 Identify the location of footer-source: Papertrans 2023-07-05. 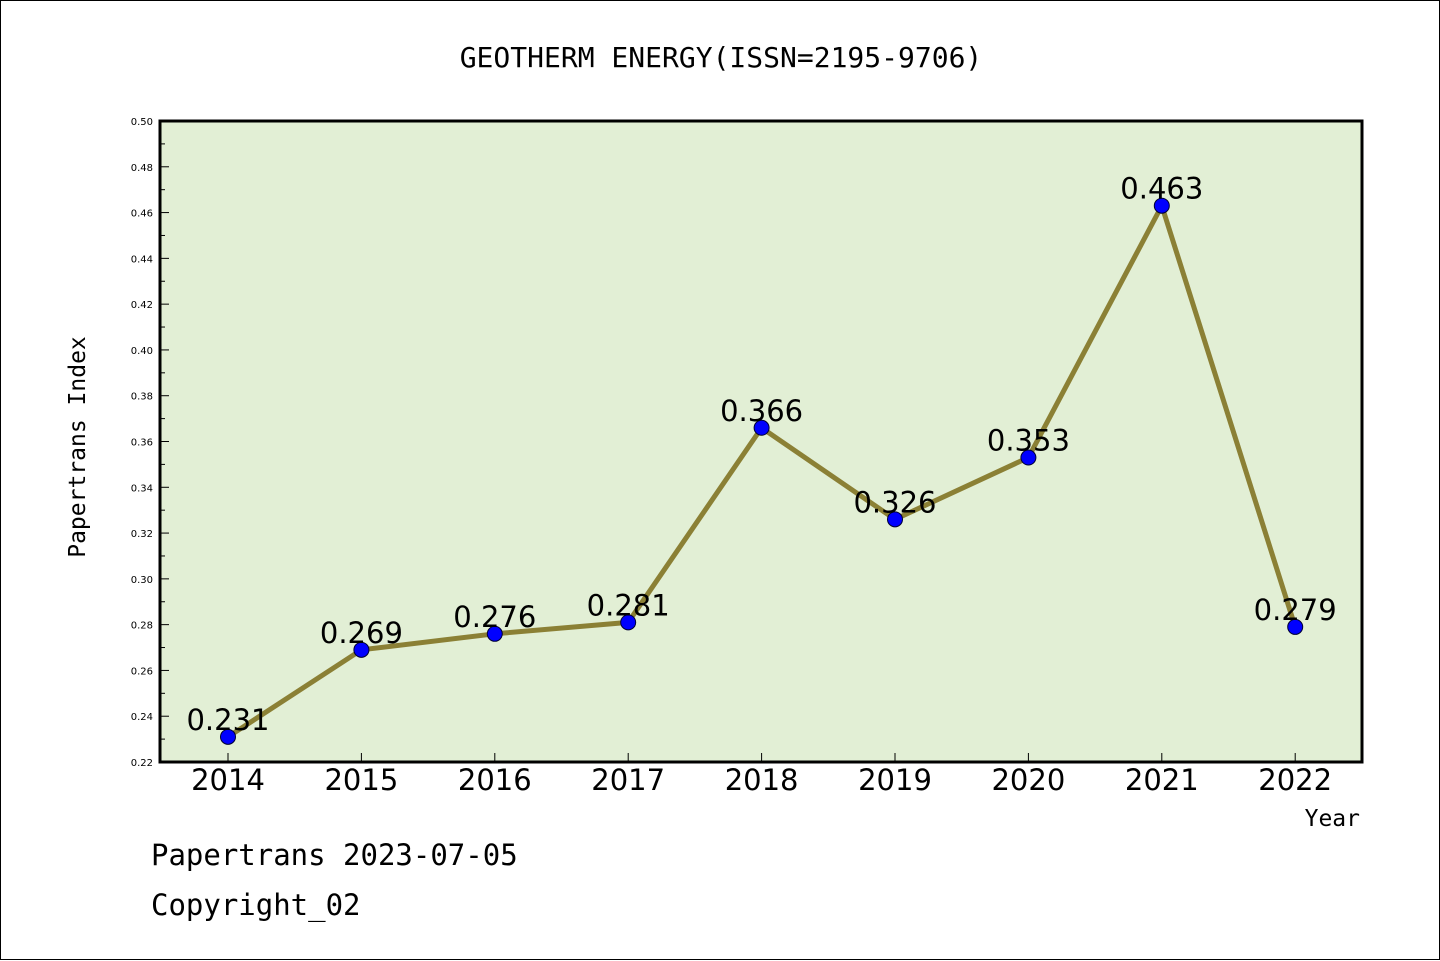
(334, 855).